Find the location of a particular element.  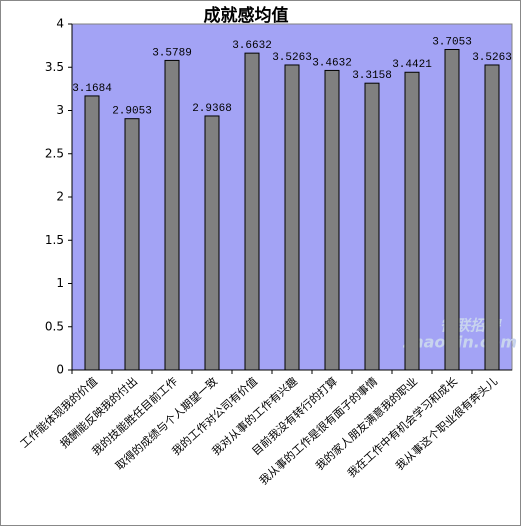

y-tick-label: 4 is located at coordinates (60, 24).